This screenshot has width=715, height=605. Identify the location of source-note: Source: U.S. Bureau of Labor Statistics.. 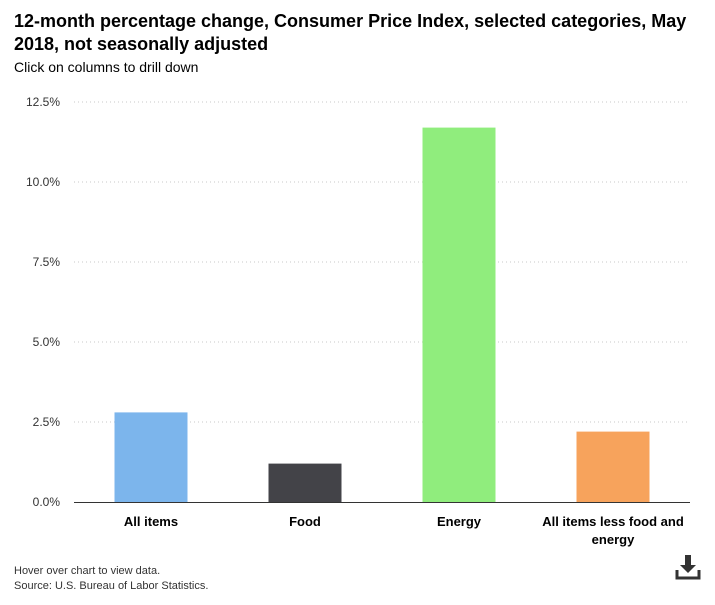
(111, 586).